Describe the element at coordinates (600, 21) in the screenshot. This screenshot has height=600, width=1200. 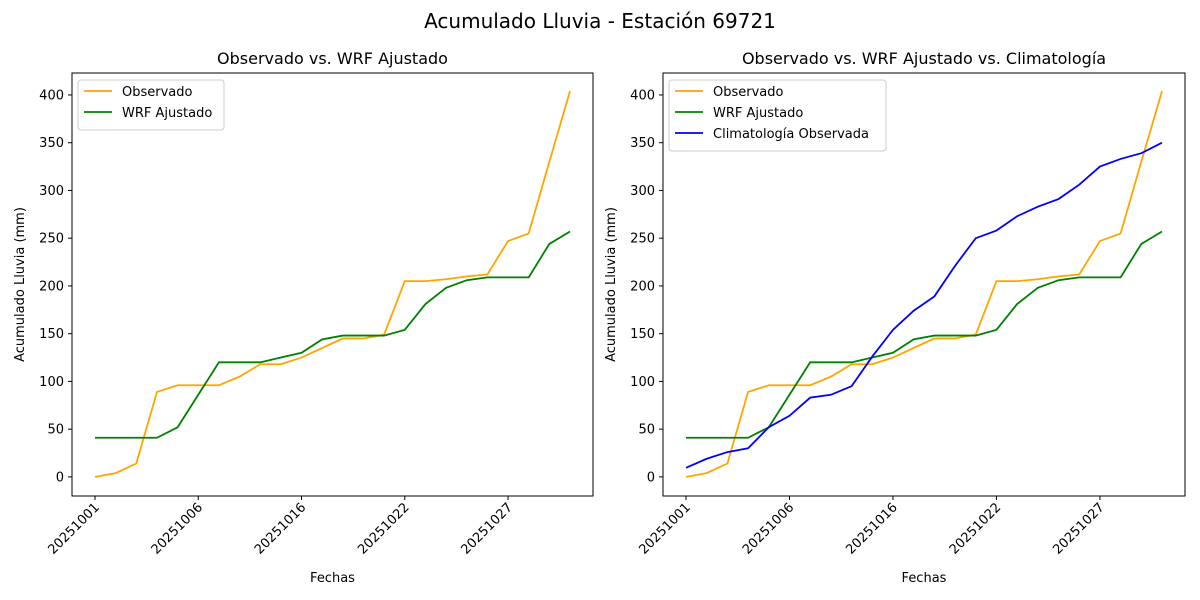
I see `figure-title: Acumulado Lluvia - Estación 69721` at that location.